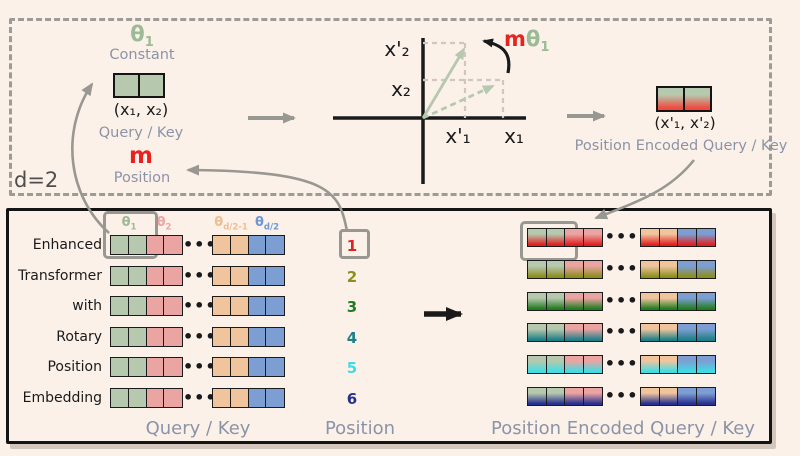  Describe the element at coordinates (267, 224) in the screenshot. I see `theta-d2-header: θd/2` at that location.